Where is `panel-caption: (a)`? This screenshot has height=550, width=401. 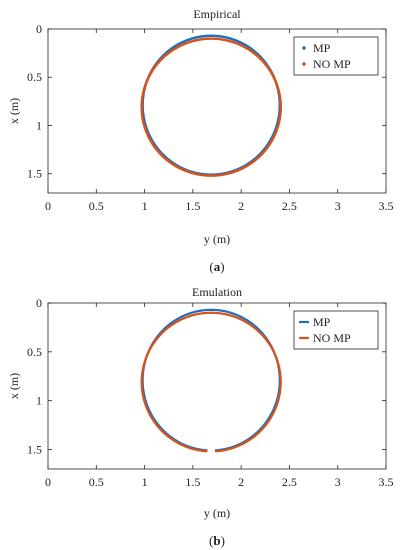
panel-caption: (a) is located at coordinates (216, 266).